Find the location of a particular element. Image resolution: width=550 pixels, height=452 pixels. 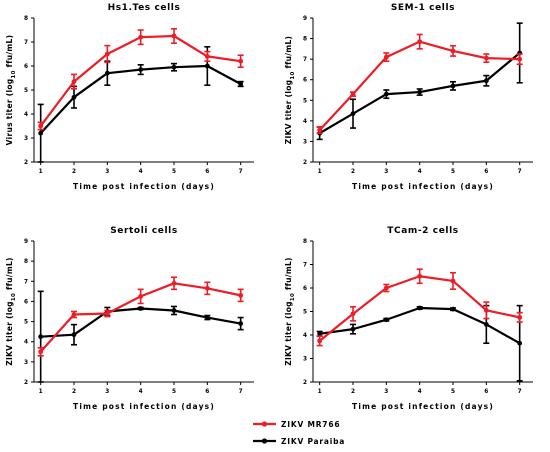

chart-title: SEM-1 cells is located at coordinates (423, 8).